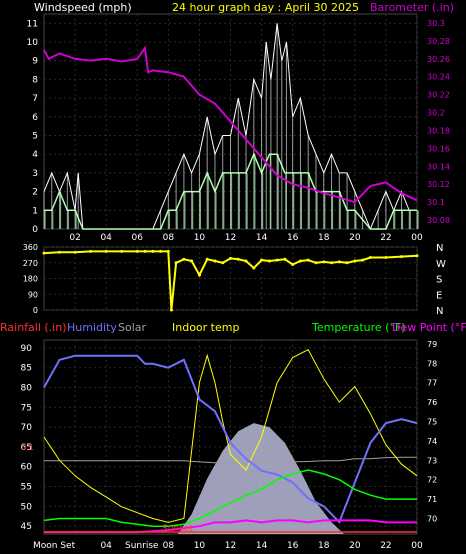 The image size is (466, 554). I want to click on moon-set-label: Moon Set, so click(54, 546).